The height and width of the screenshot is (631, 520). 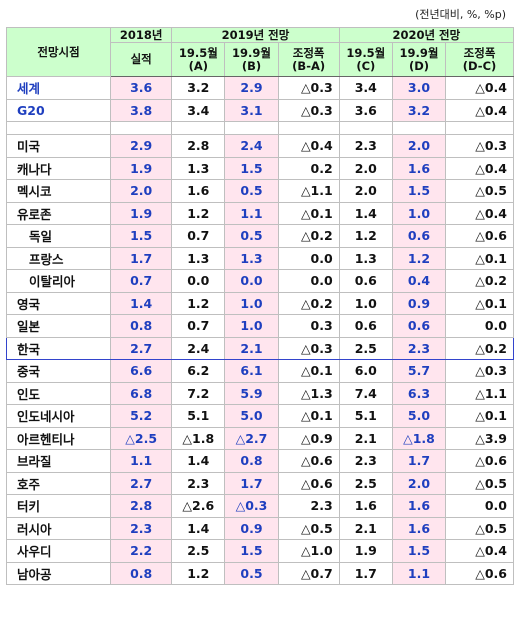 What do you see at coordinates (259, 88) in the screenshot?
I see `table-row: 세계 3.6 3.2 2.9 △0.3 3.4 3.0 △0.4` at bounding box center [259, 88].